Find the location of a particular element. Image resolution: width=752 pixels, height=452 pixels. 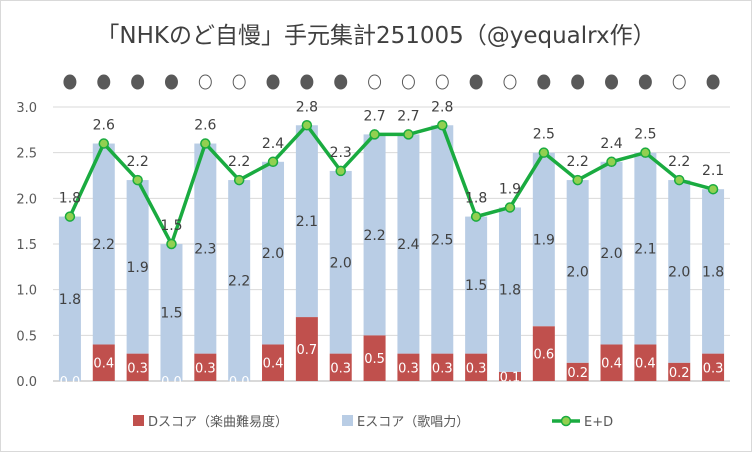

y-tick-label: 0.5 is located at coordinates (26, 336).